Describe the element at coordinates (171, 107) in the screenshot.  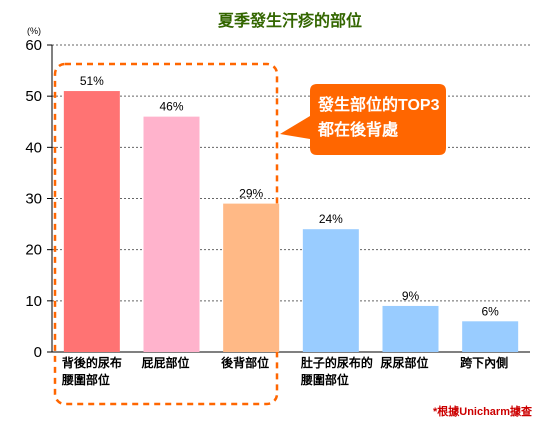
I see `value-label-2: 46%` at that location.